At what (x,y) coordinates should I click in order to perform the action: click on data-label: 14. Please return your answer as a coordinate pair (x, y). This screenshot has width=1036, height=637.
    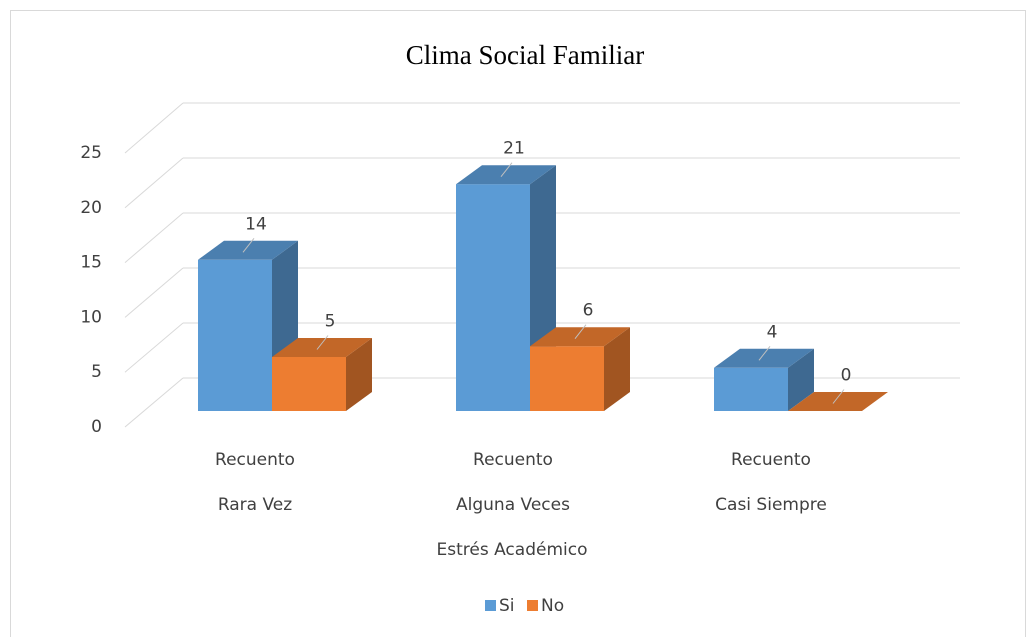
    Looking at the image, I should click on (256, 224).